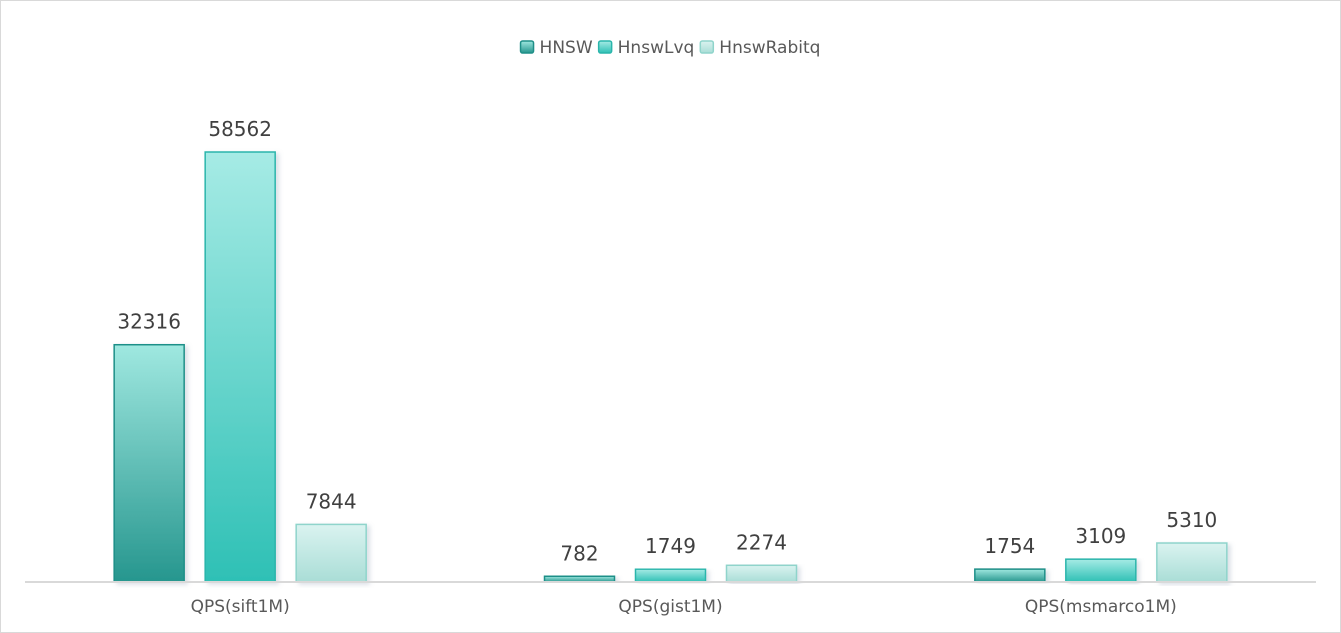  What do you see at coordinates (605, 47) in the screenshot?
I see `legend-swatch-hnswlvq` at bounding box center [605, 47].